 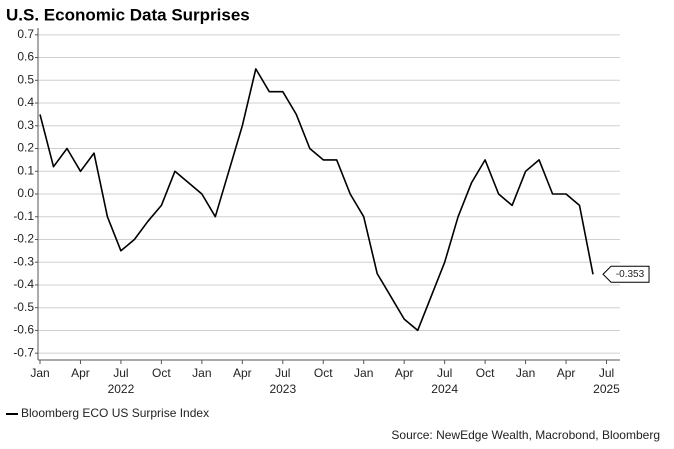 I want to click on y-tick-label: -0.5, so click(x=23, y=307).